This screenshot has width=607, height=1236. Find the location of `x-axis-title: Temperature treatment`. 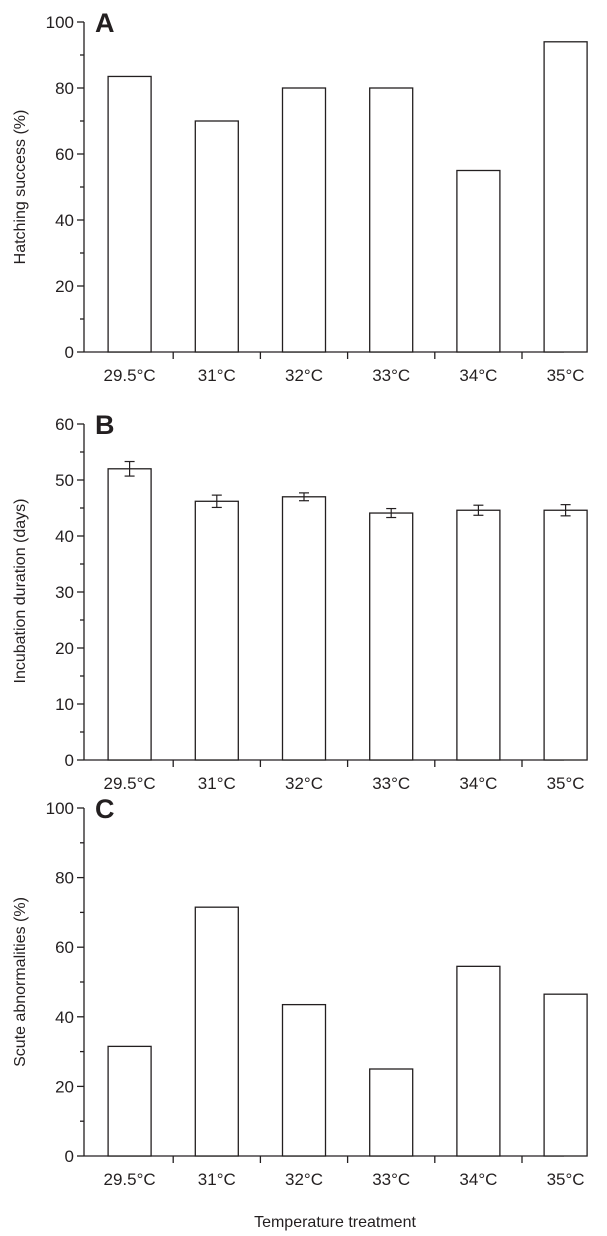

x-axis-title: Temperature treatment is located at coordinates (335, 1222).